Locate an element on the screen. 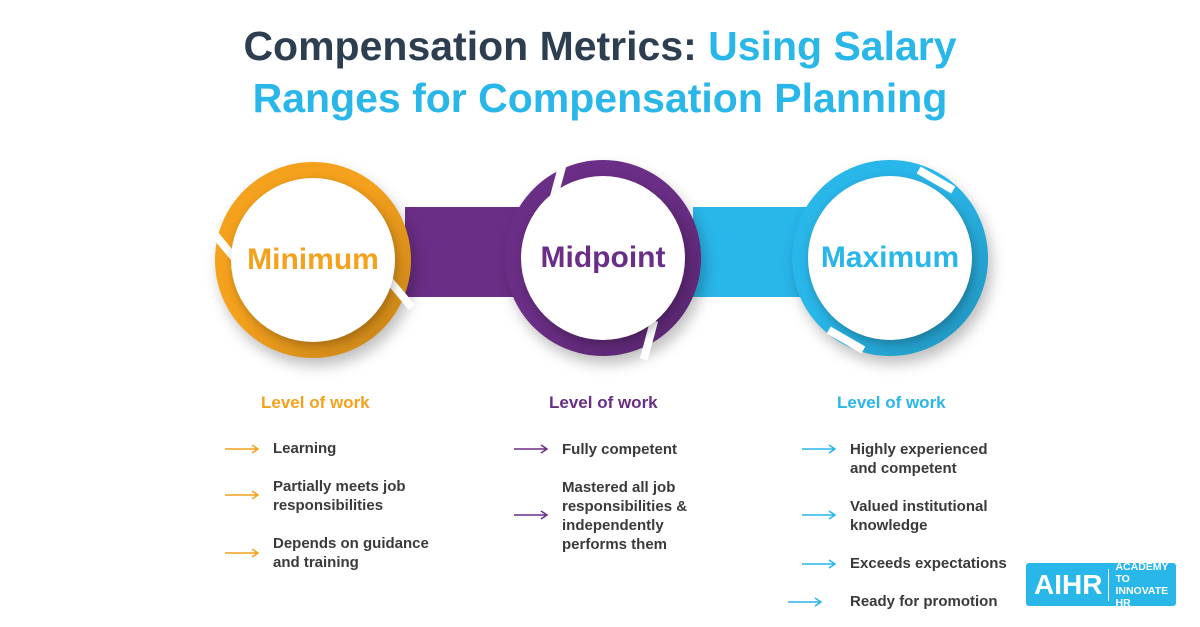 This screenshot has height=627, width=1200. list-item: Learning is located at coordinates (305, 448).